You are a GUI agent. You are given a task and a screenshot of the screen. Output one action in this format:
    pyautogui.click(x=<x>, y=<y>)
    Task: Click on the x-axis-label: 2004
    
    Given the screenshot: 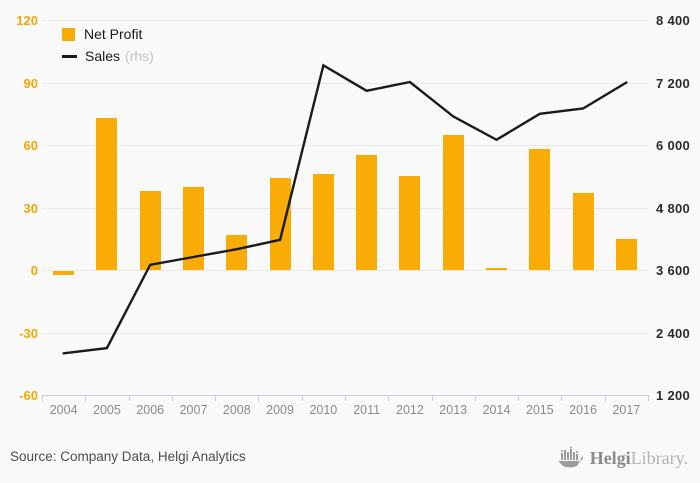 What is the action you would take?
    pyautogui.click(x=63, y=410)
    